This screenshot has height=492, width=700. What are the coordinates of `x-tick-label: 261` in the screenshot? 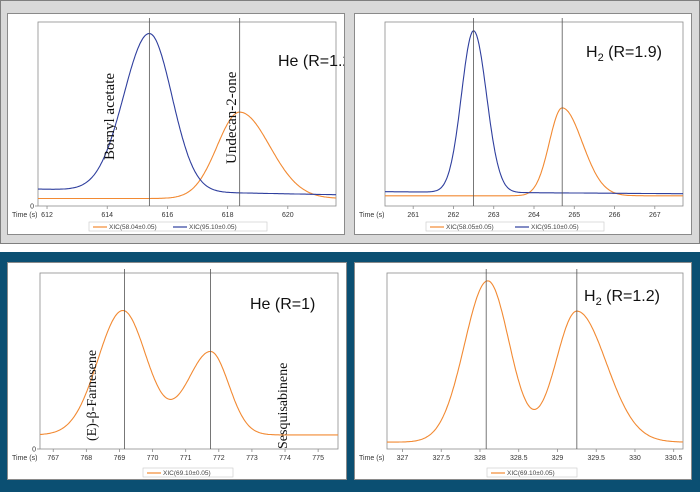 It's located at (413, 215).